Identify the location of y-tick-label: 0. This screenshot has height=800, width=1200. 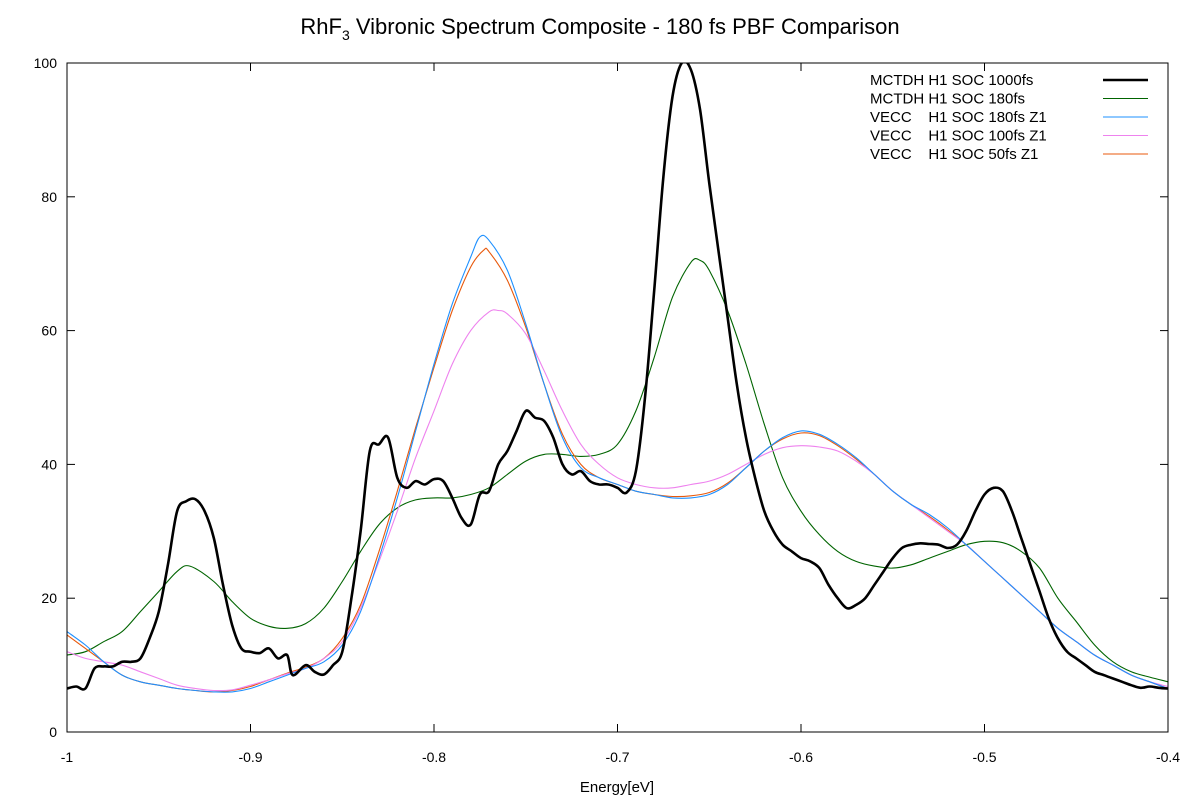
(53, 732).